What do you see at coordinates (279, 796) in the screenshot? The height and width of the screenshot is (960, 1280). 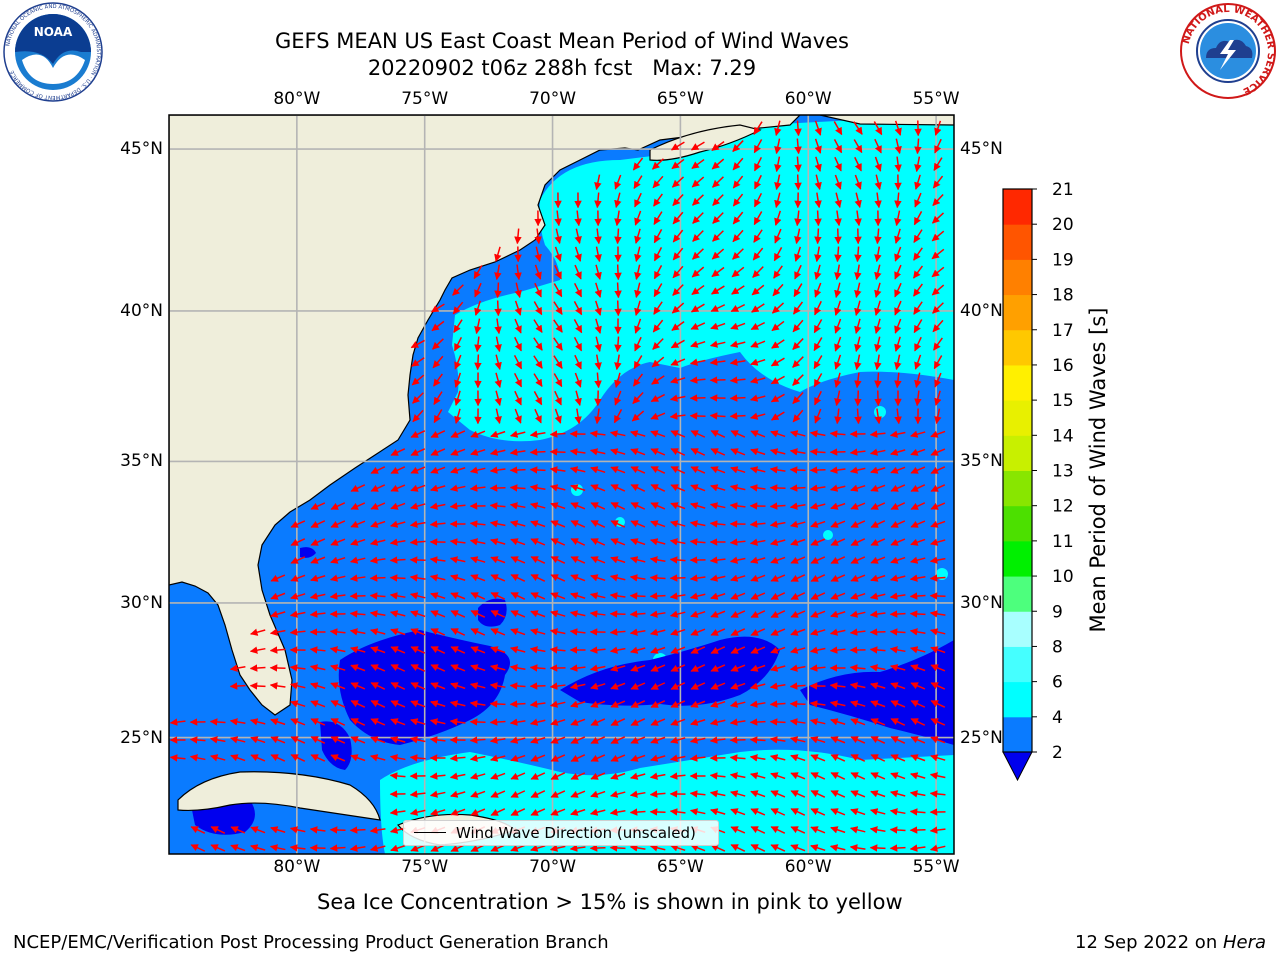 I see `land-cuba` at bounding box center [279, 796].